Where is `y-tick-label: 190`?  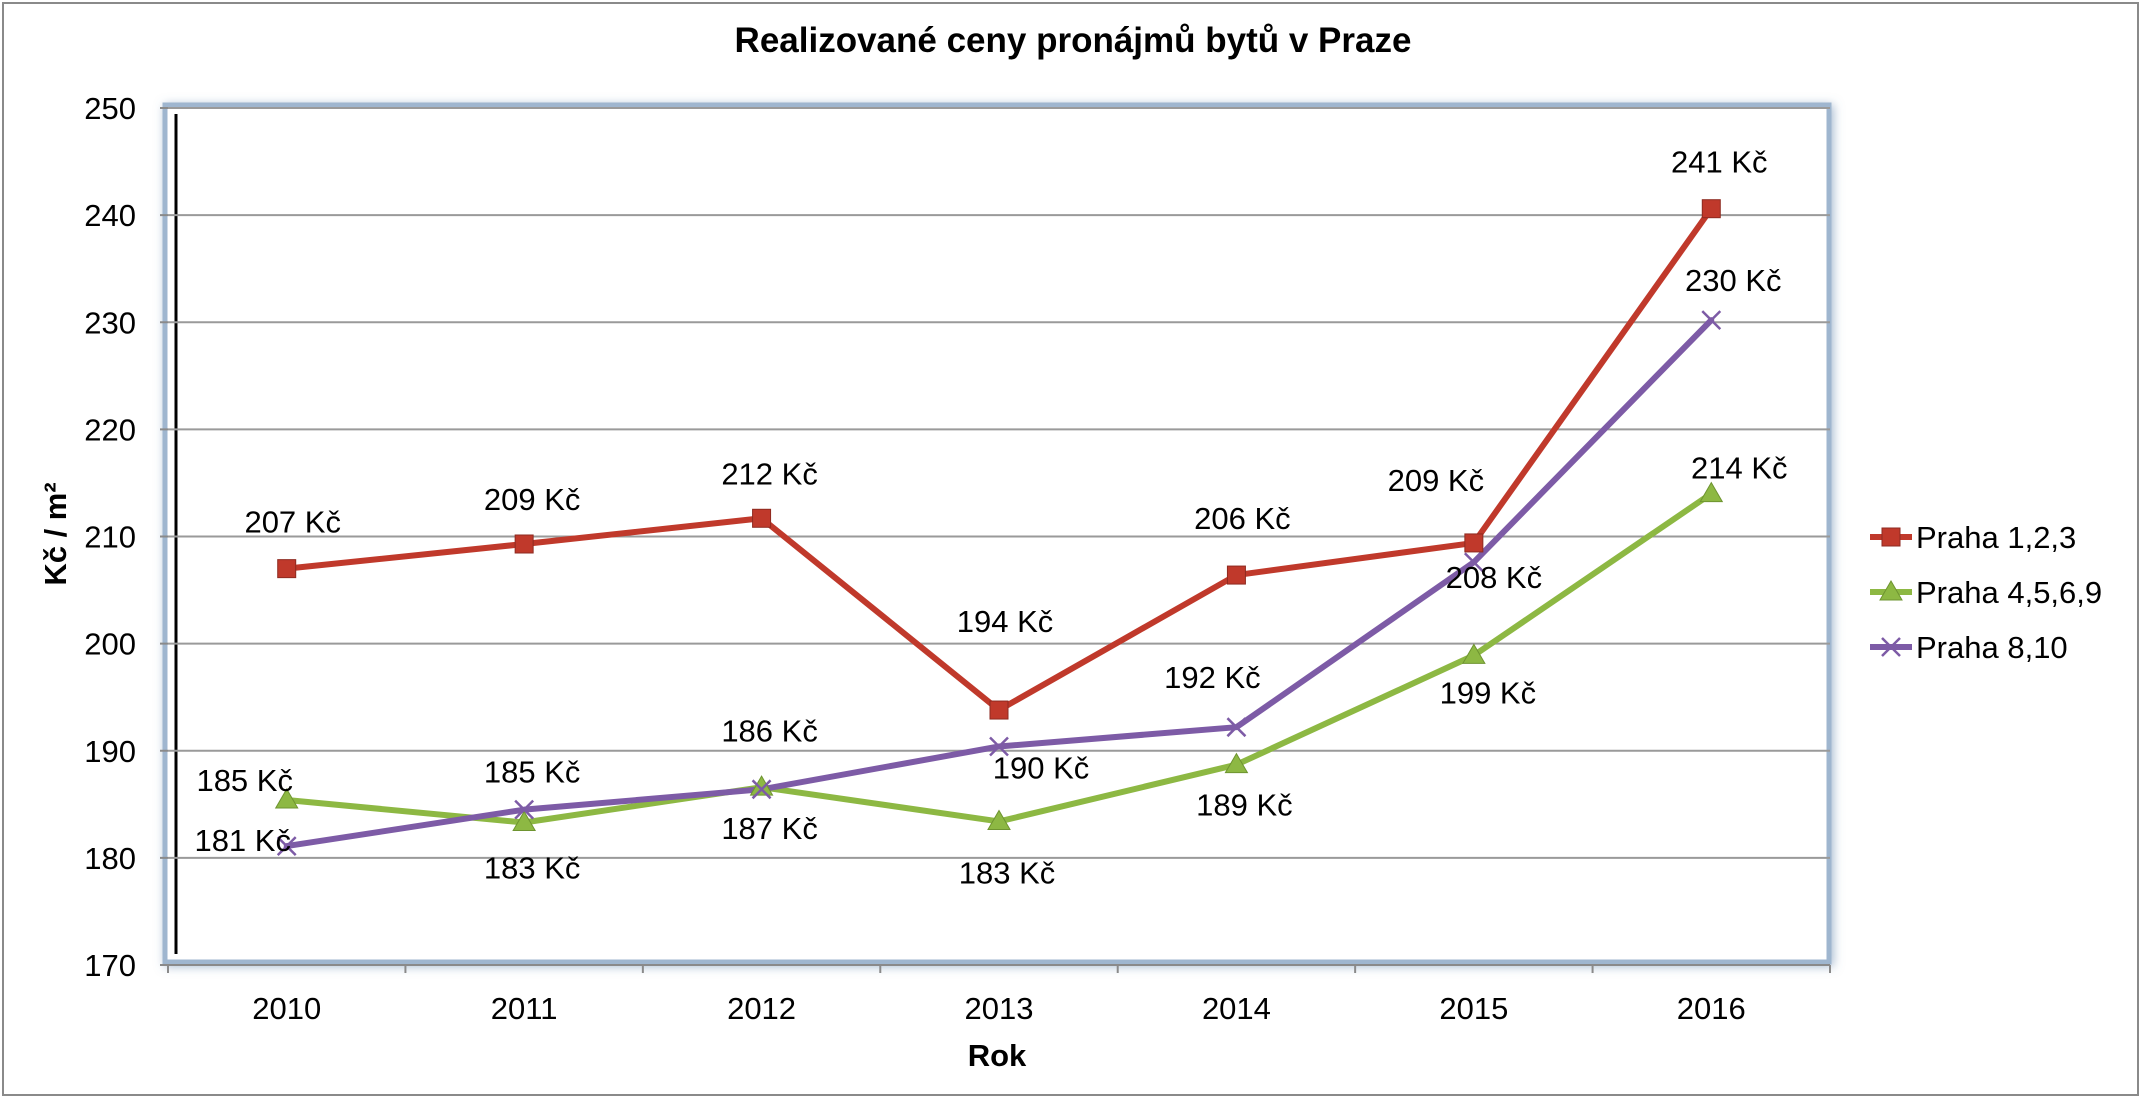 y-tick-label: 190 is located at coordinates (110, 751).